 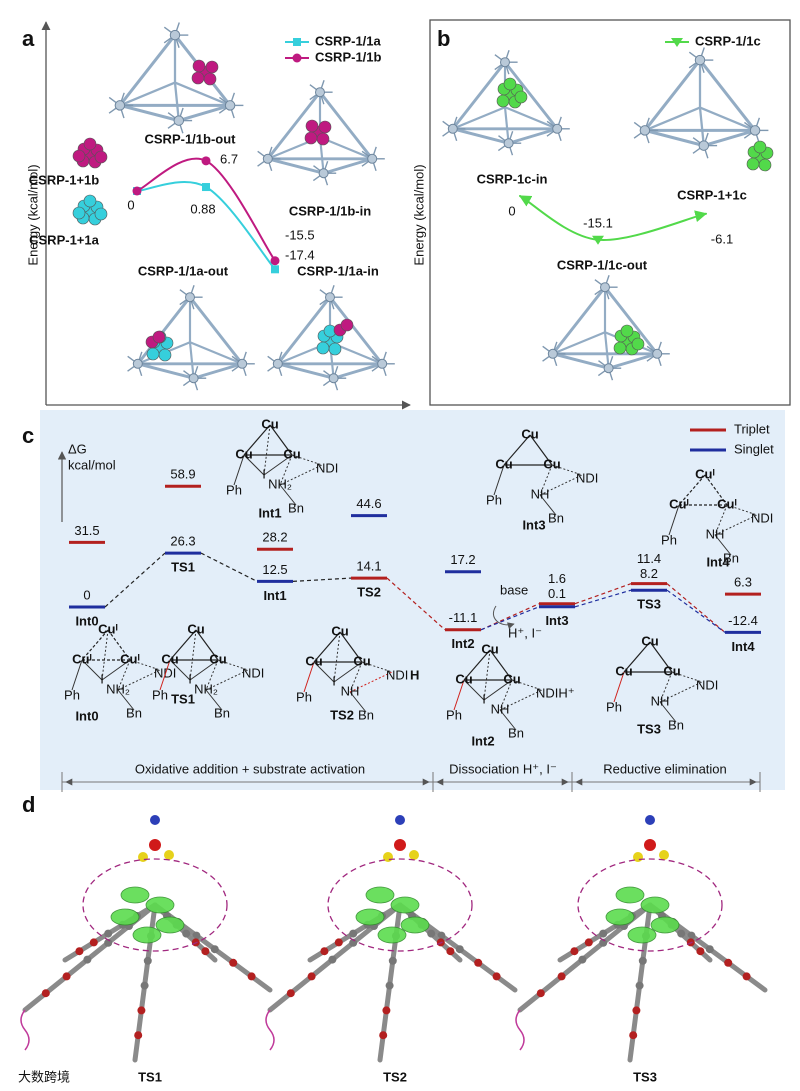 What do you see at coordinates (86, 715) in the screenshot?
I see `structure-caption: Int0` at bounding box center [86, 715].